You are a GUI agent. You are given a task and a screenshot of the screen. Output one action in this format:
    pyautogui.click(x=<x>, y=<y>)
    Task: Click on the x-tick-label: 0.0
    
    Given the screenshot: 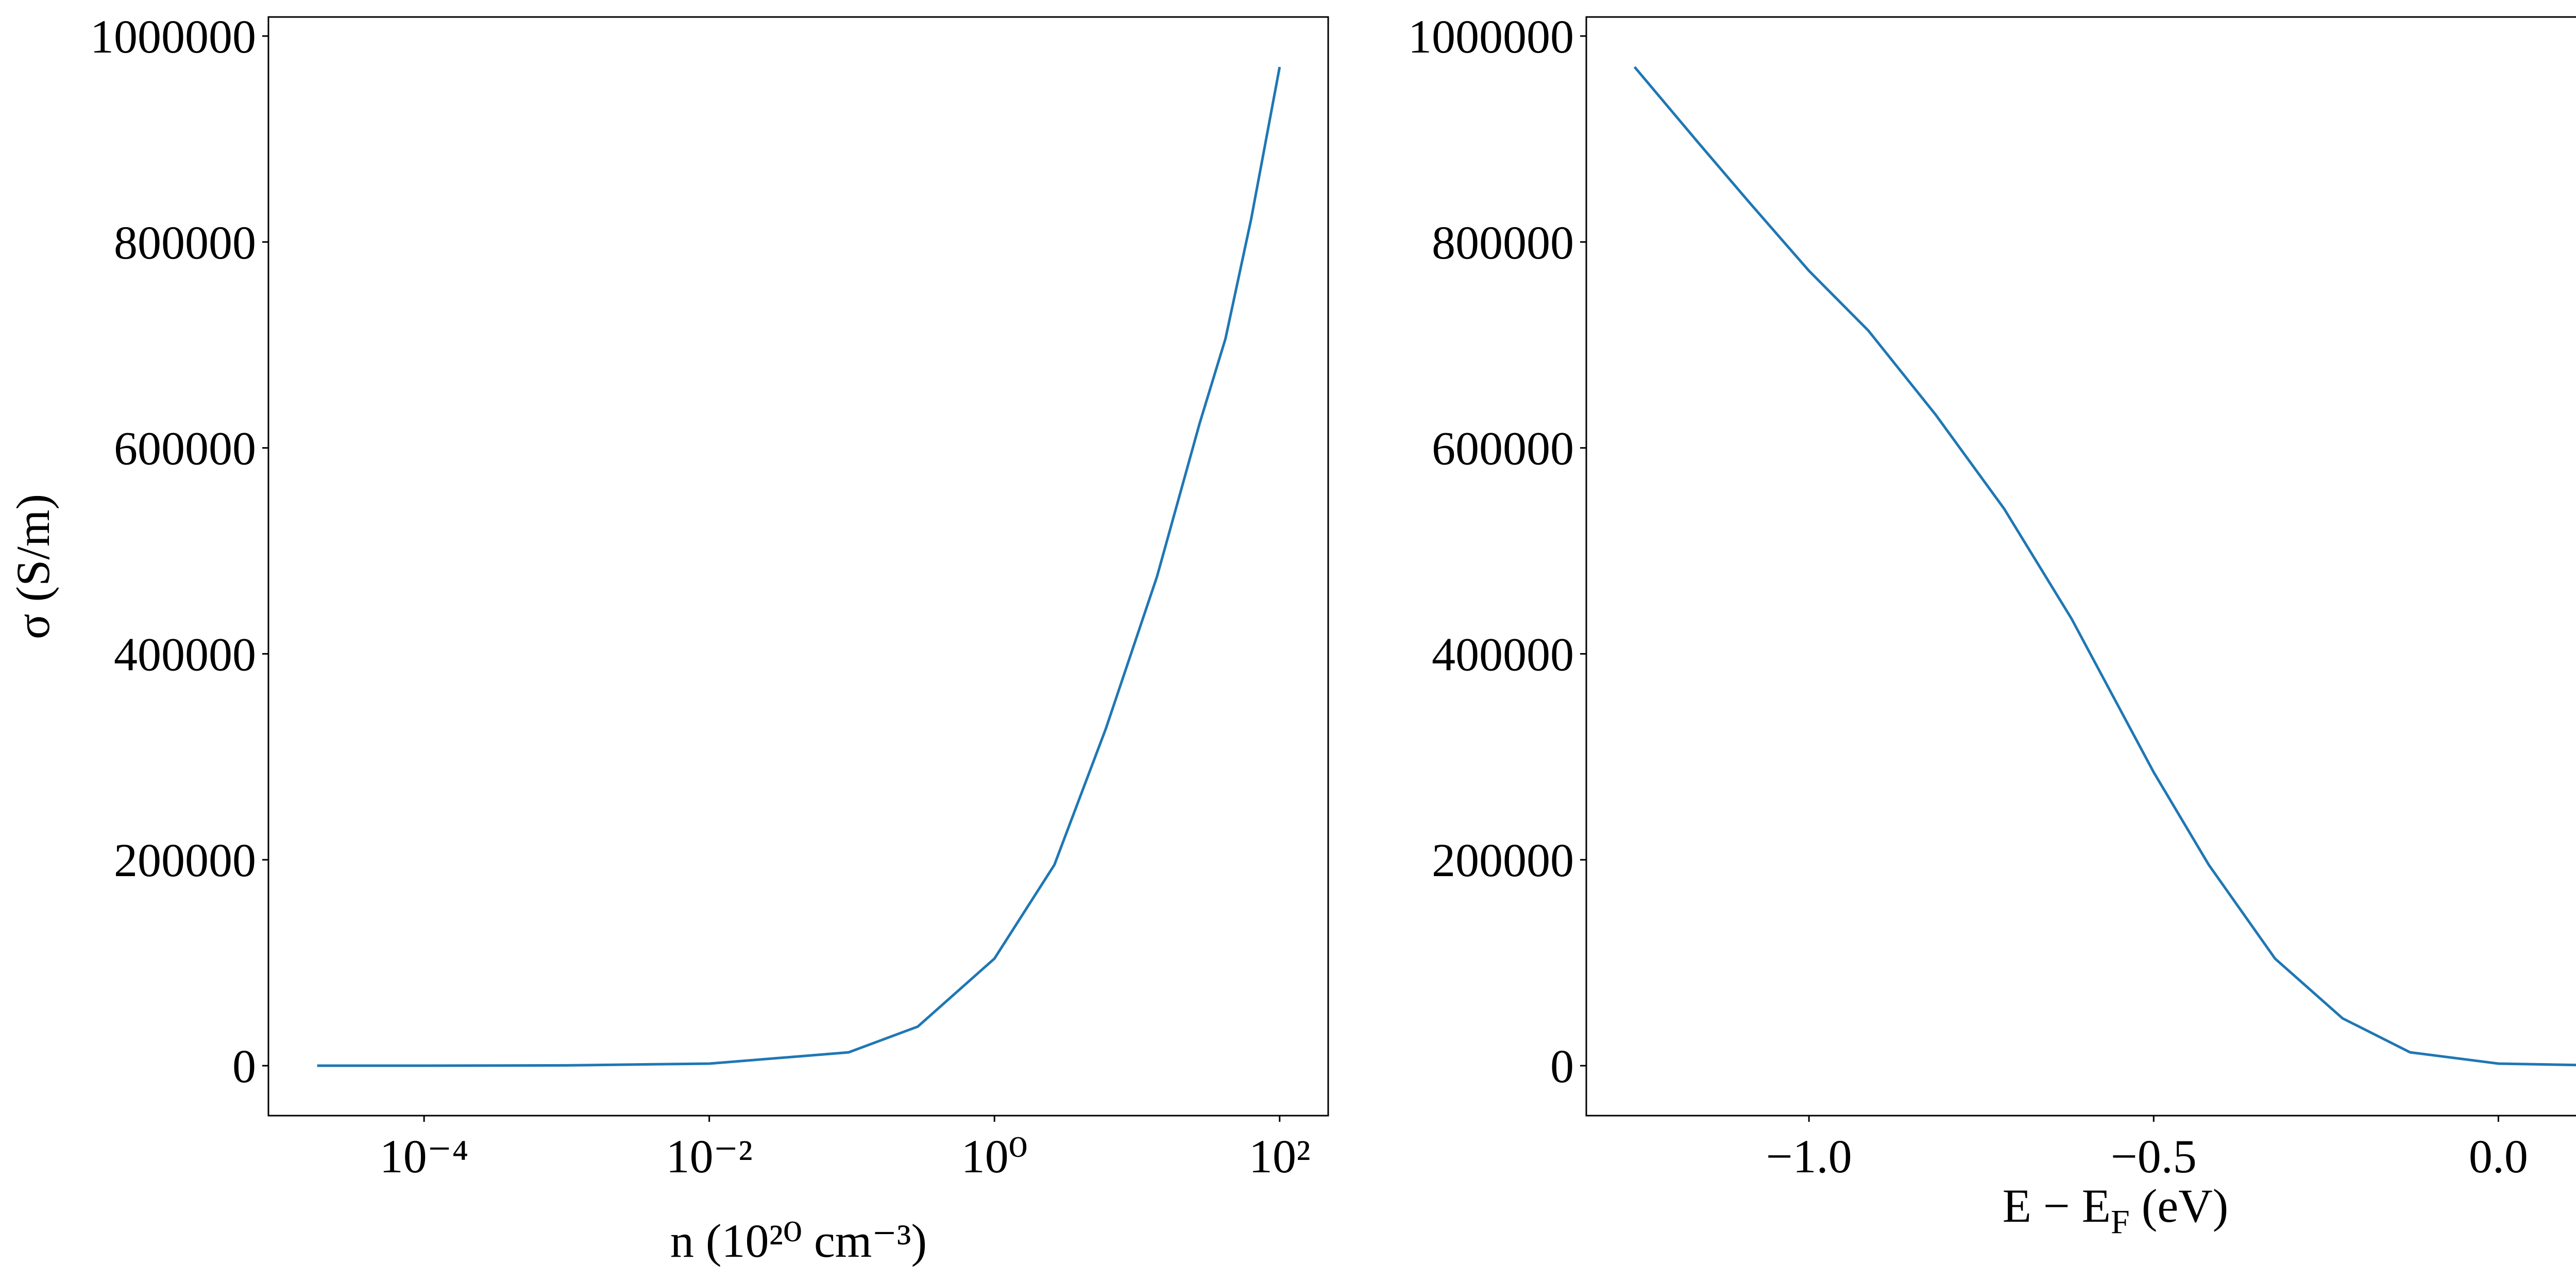 What is the action you would take?
    pyautogui.click(x=2498, y=1156)
    